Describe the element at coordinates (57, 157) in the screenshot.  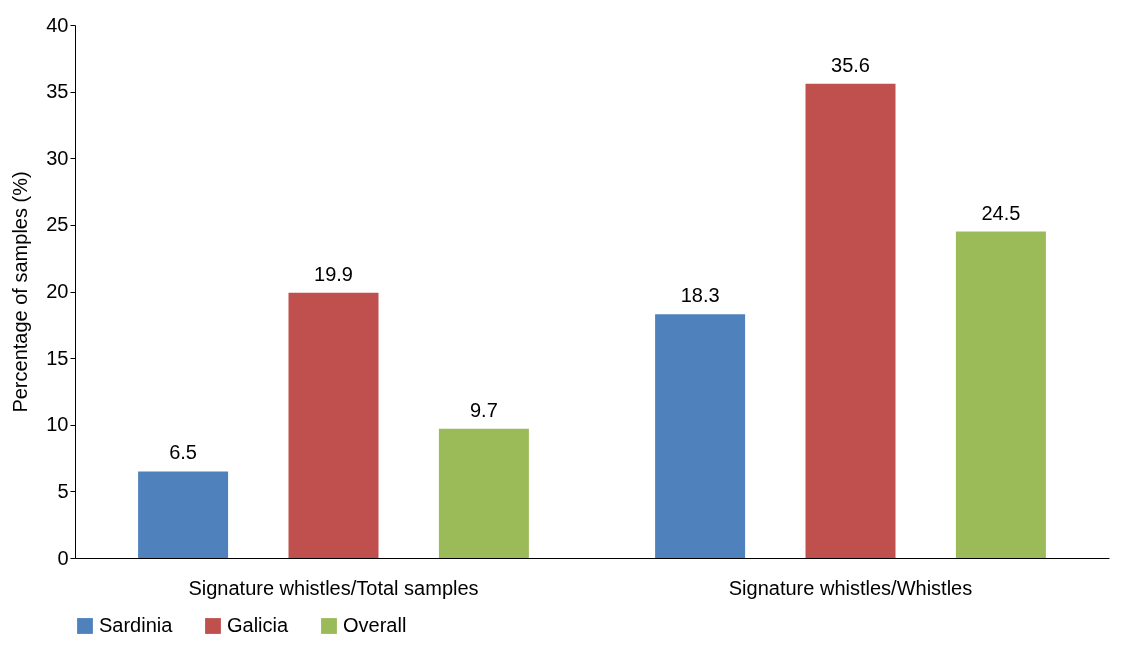
I see `y-tick-label: 30` at that location.